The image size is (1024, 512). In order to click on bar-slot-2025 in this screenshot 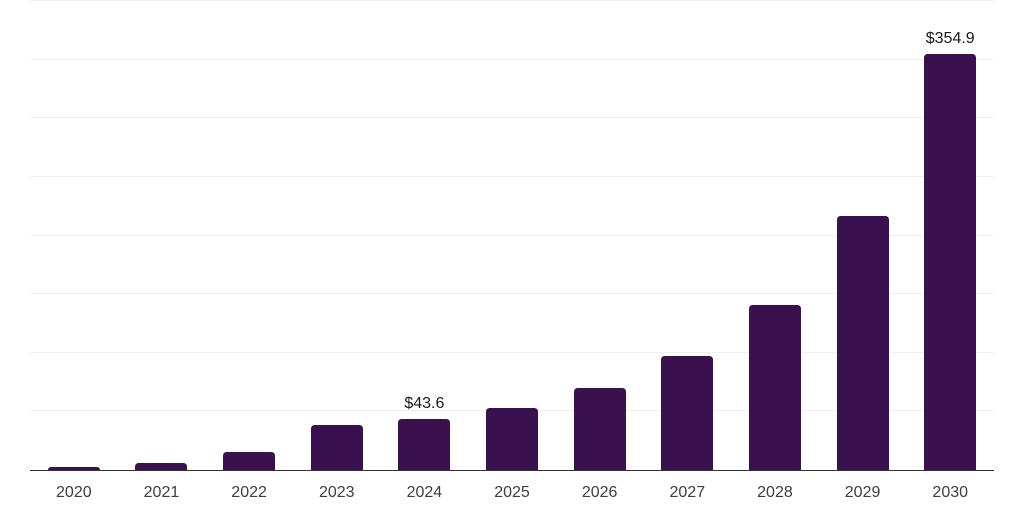, I will do `click(512, 235)`.